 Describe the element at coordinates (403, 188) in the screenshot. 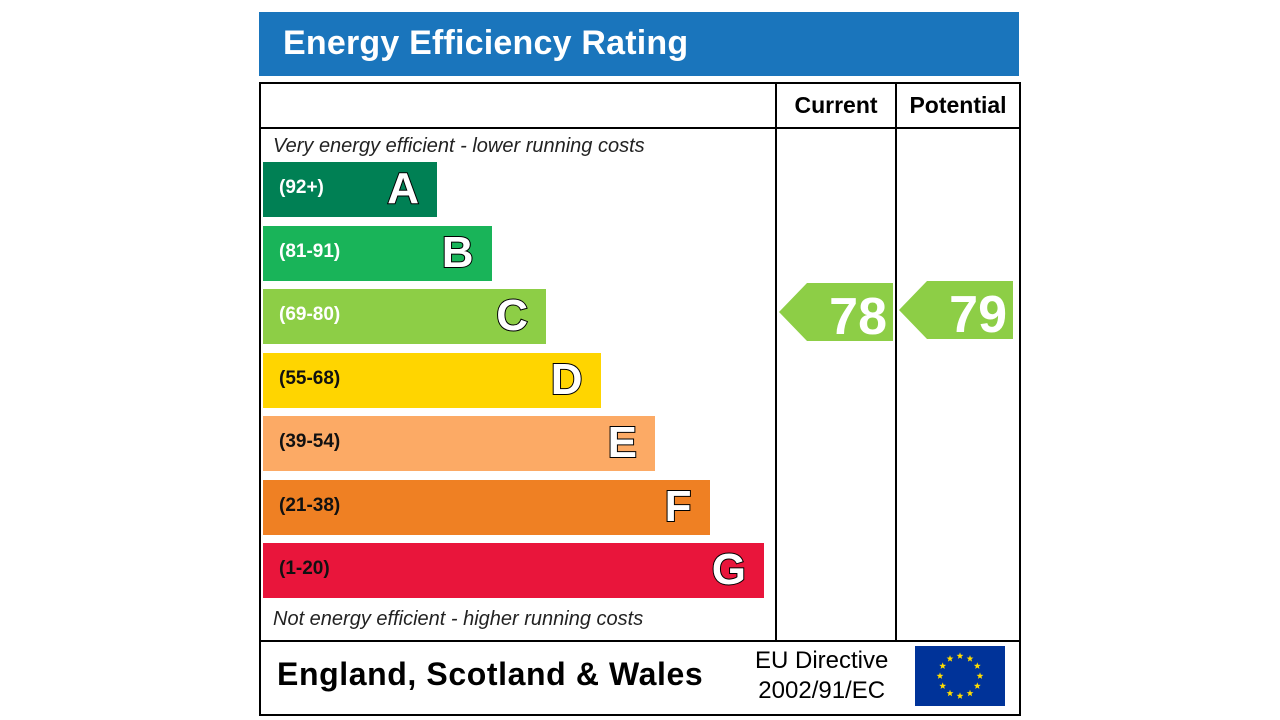

I see `band-letter: A` at that location.